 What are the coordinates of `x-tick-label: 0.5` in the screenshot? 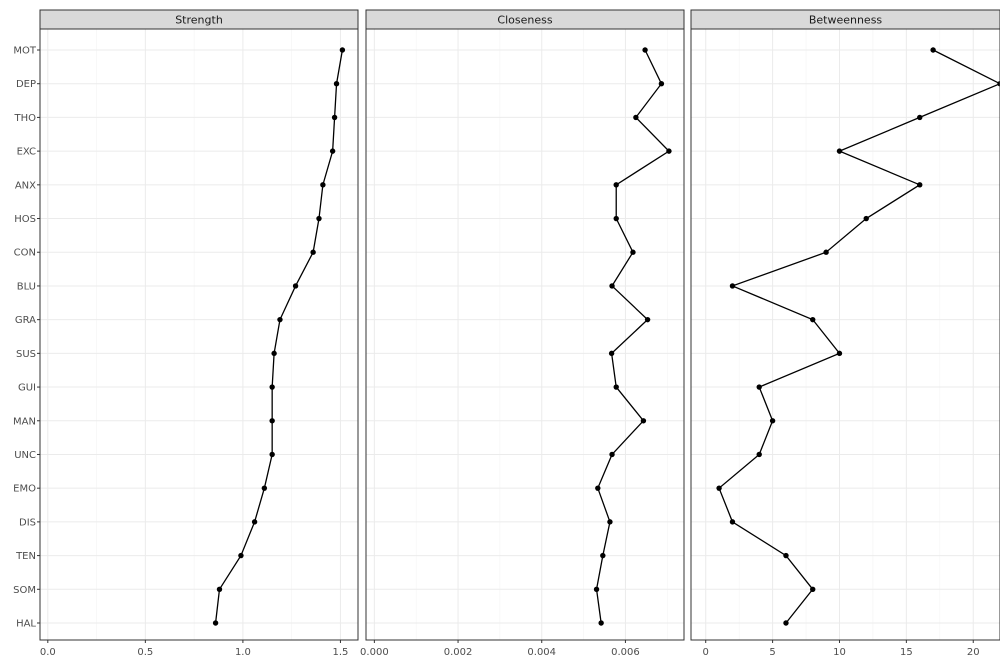 It's located at (145, 652).